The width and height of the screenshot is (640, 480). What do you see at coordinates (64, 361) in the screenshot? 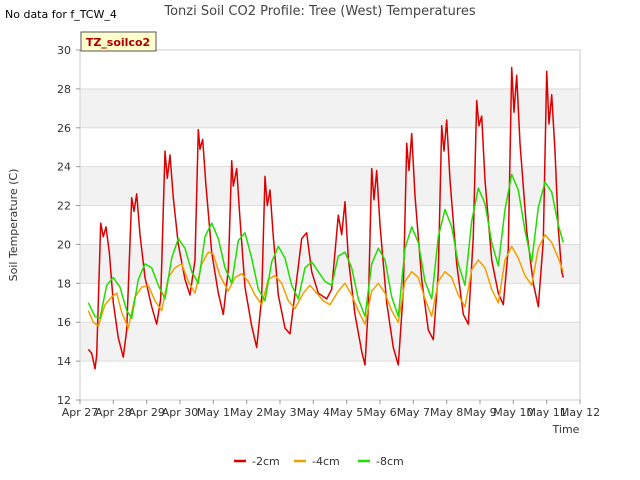
I see `y-tick-label: 14` at bounding box center [64, 361].